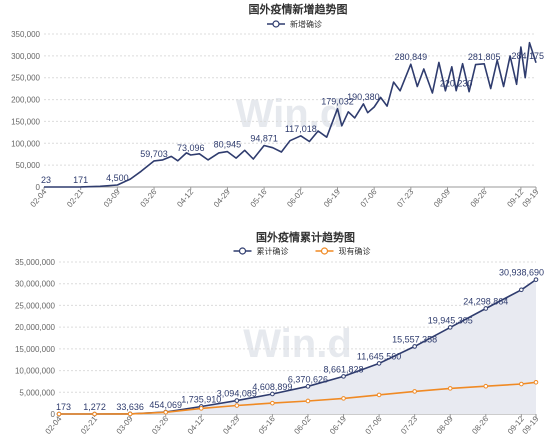  What do you see at coordinates (25, 121) in the screenshot?
I see `y-tick-label: 150,000` at bounding box center [25, 121].